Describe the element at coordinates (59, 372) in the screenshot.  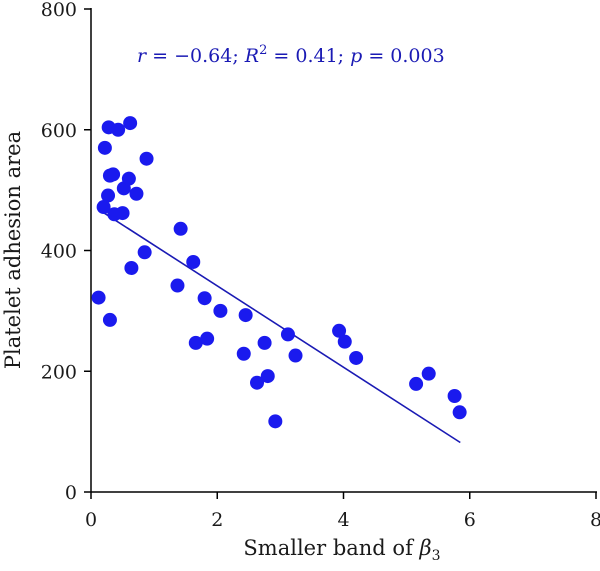
I see `y-tick-label: 200` at that location.